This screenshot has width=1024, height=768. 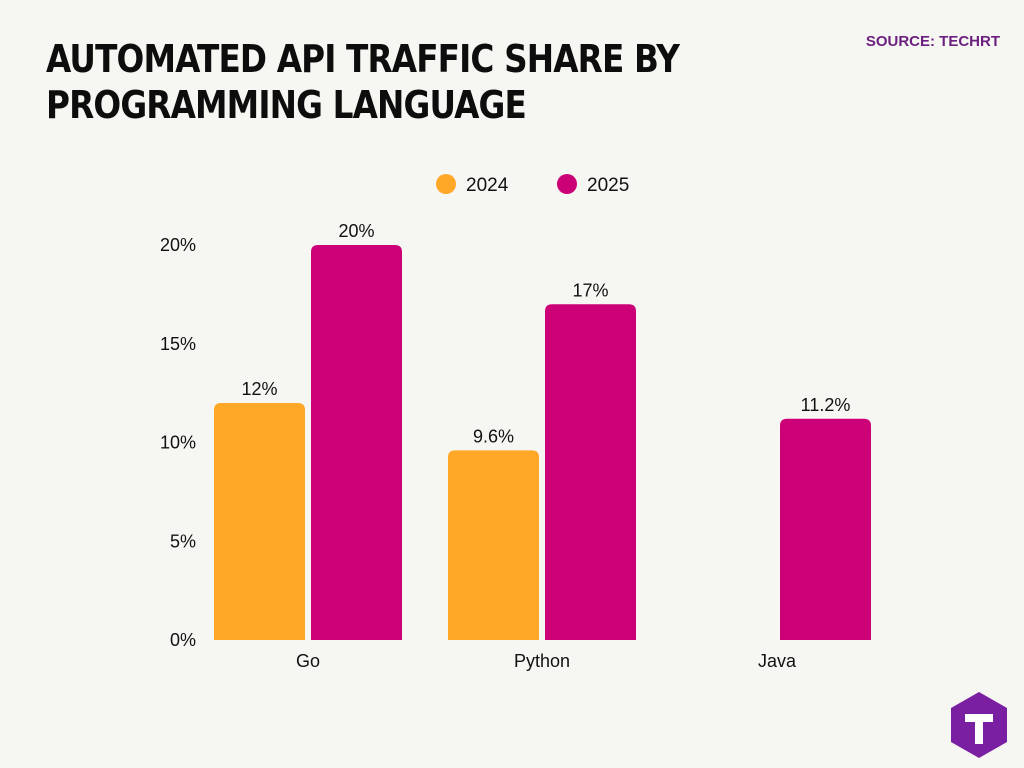 What do you see at coordinates (183, 640) in the screenshot?
I see `y-tick-label: 0%` at bounding box center [183, 640].